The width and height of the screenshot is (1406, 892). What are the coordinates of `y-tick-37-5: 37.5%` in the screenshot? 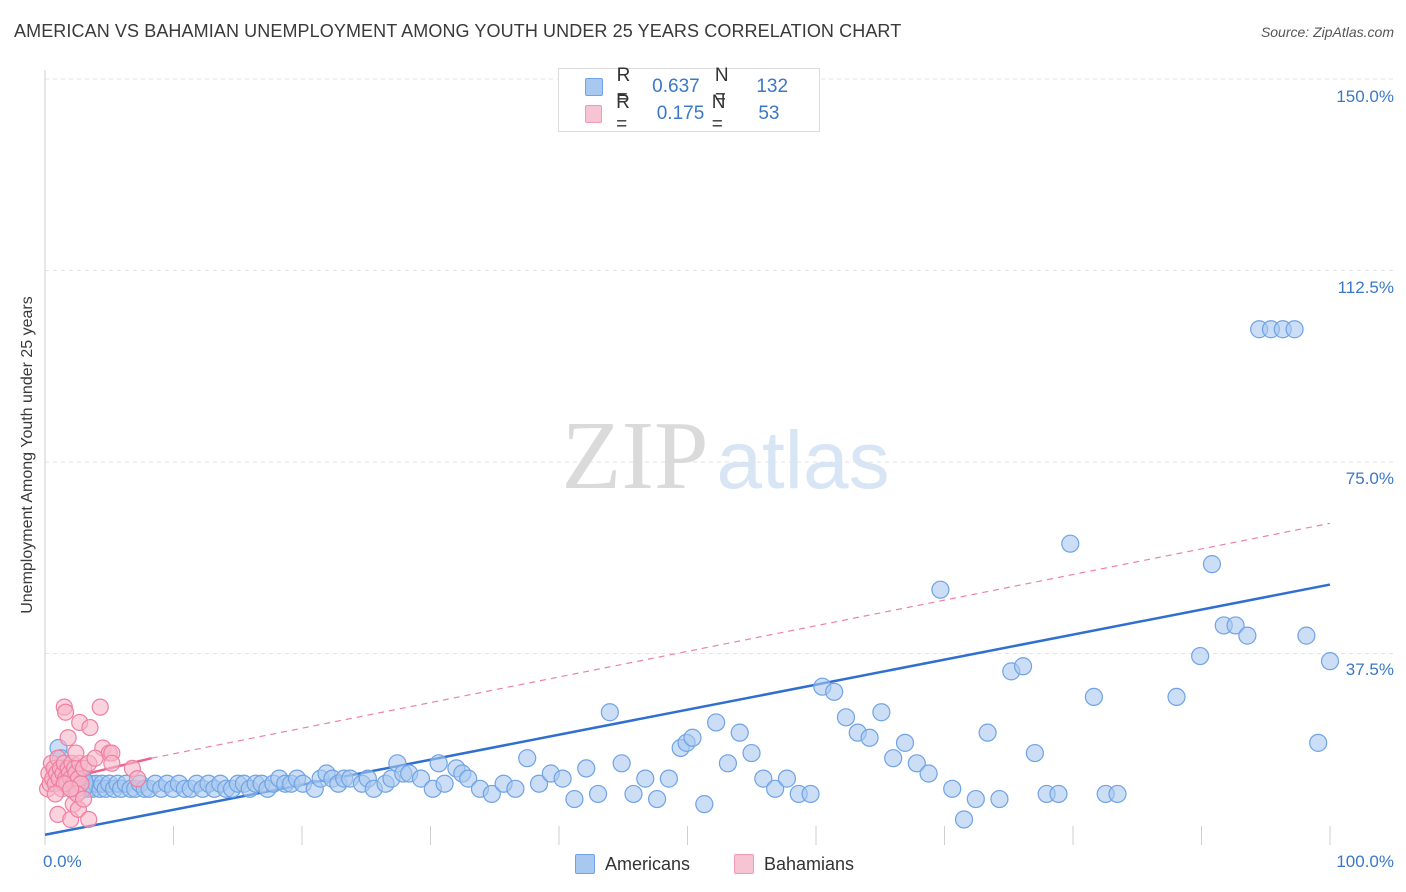 It's located at (1369, 669).